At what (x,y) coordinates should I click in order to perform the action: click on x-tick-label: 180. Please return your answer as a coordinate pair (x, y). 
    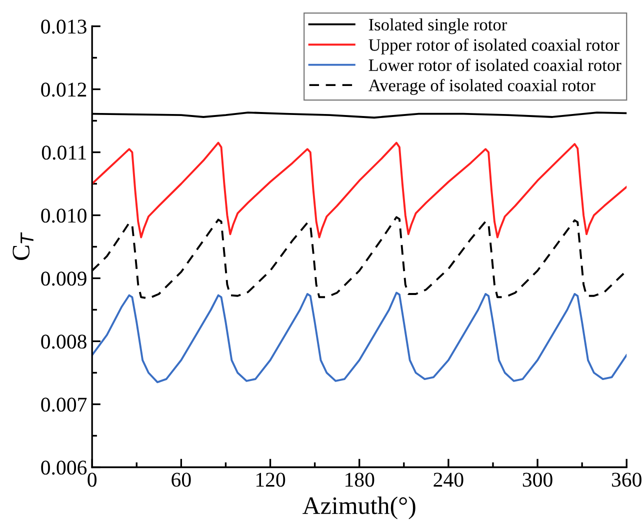
    Looking at the image, I should click on (360, 479).